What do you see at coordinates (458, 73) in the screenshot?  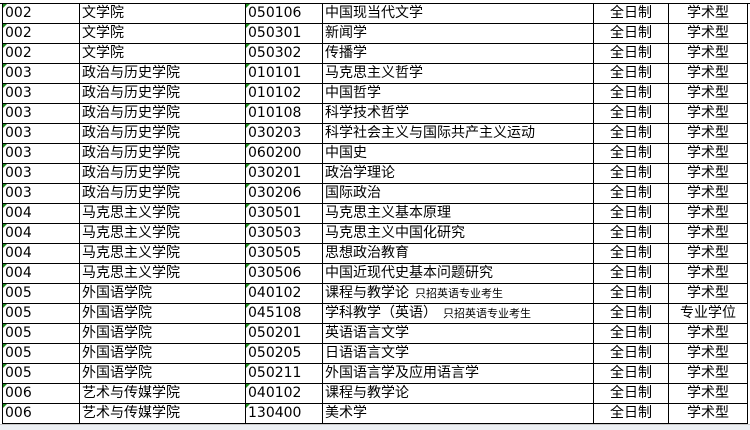 I see `major-name-cell: 马克思主义哲学` at bounding box center [458, 73].